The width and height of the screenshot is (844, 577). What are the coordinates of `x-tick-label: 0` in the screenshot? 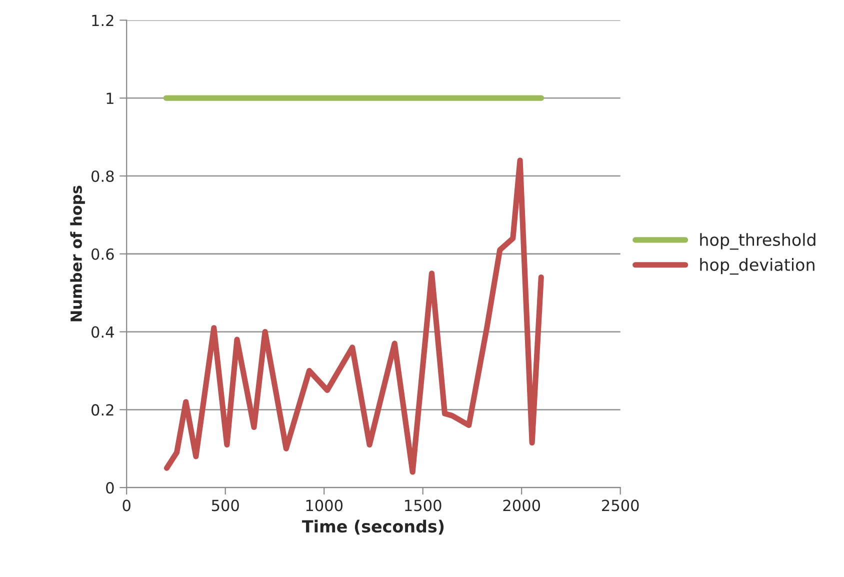 It's located at (126, 506).